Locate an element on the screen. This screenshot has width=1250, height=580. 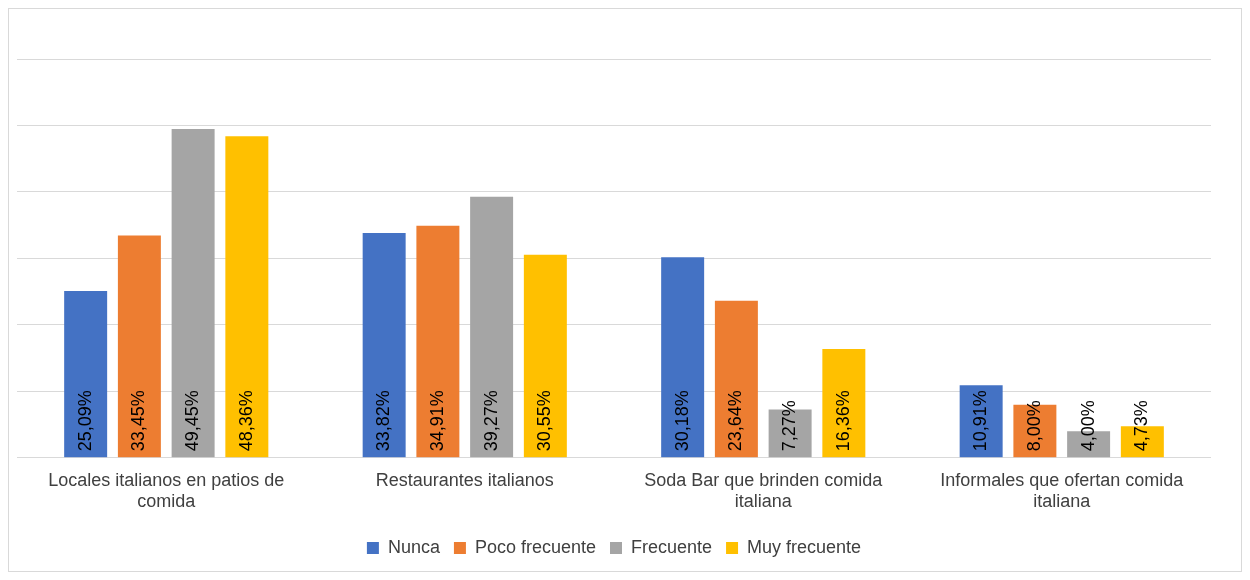
data-label: 49,45% is located at coordinates (192, 421).